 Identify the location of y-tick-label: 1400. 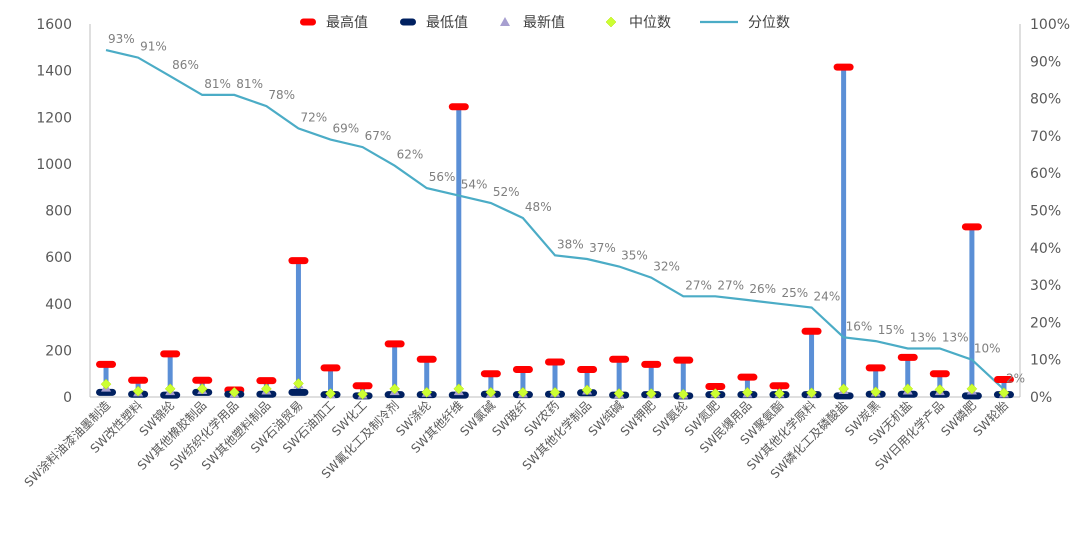
(54, 72).